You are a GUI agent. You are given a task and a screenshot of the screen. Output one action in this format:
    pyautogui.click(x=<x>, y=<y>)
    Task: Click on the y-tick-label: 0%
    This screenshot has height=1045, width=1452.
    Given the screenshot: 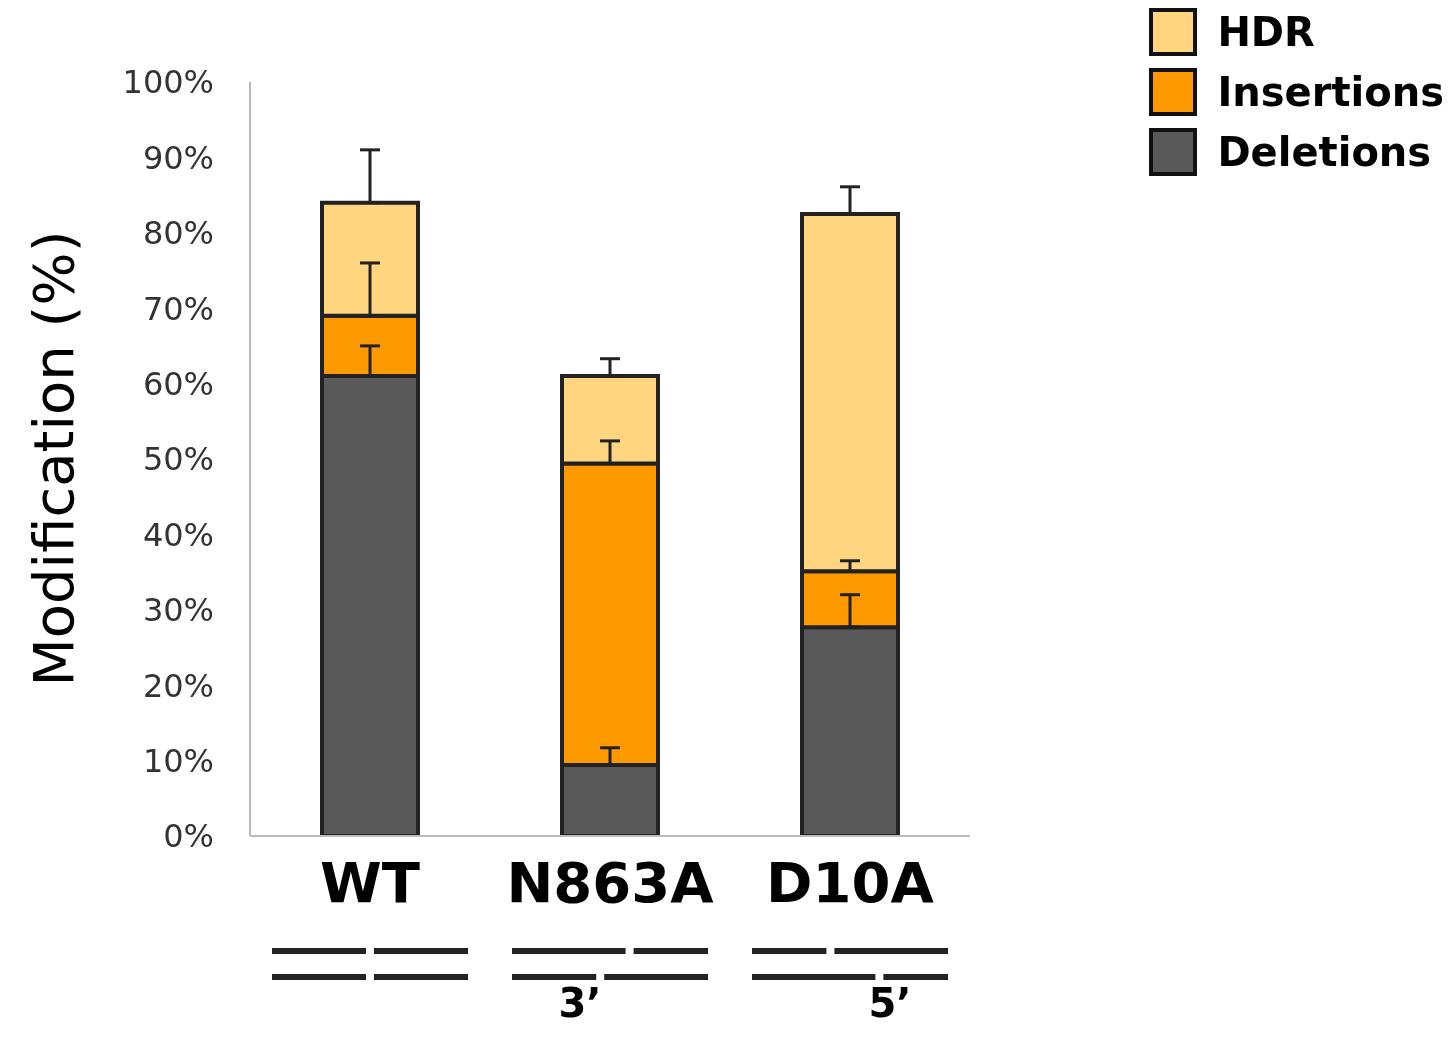 What is the action you would take?
    pyautogui.click(x=188, y=836)
    